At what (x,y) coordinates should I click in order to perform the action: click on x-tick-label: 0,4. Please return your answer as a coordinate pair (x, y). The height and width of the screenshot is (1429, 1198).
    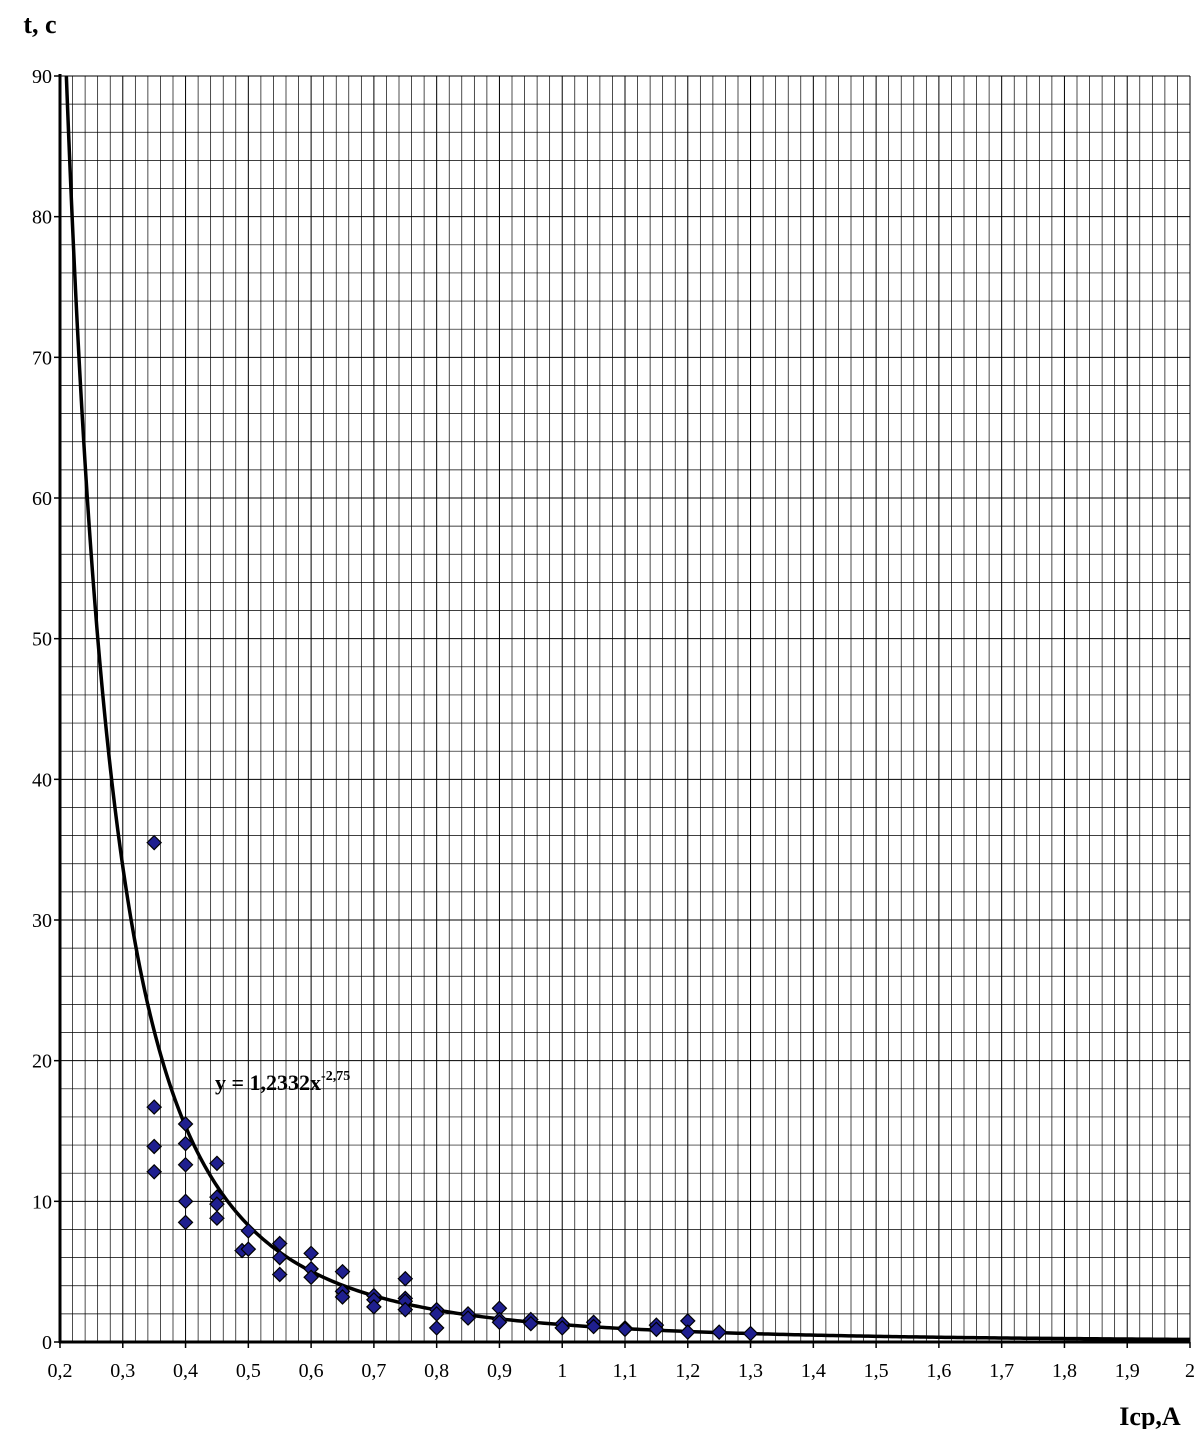
    Looking at the image, I should click on (185, 1371).